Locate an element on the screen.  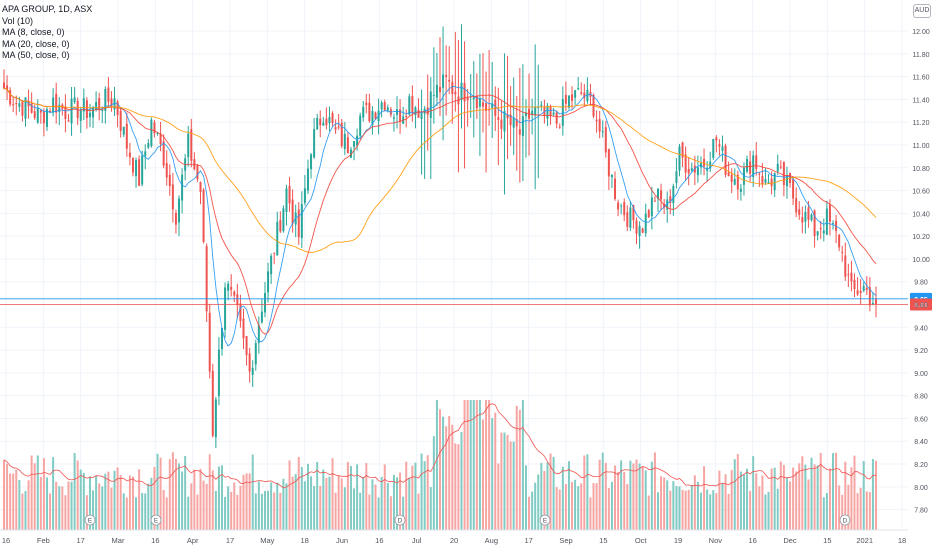
x-tick-label: Dec is located at coordinates (790, 540).